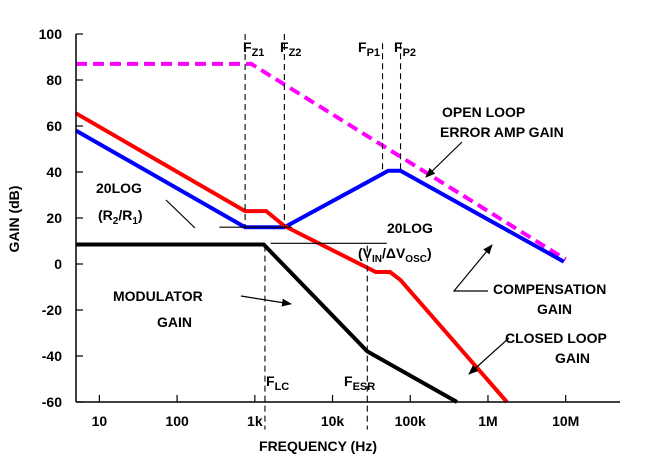  I want to click on fz1-label: FZ1, so click(253, 49).